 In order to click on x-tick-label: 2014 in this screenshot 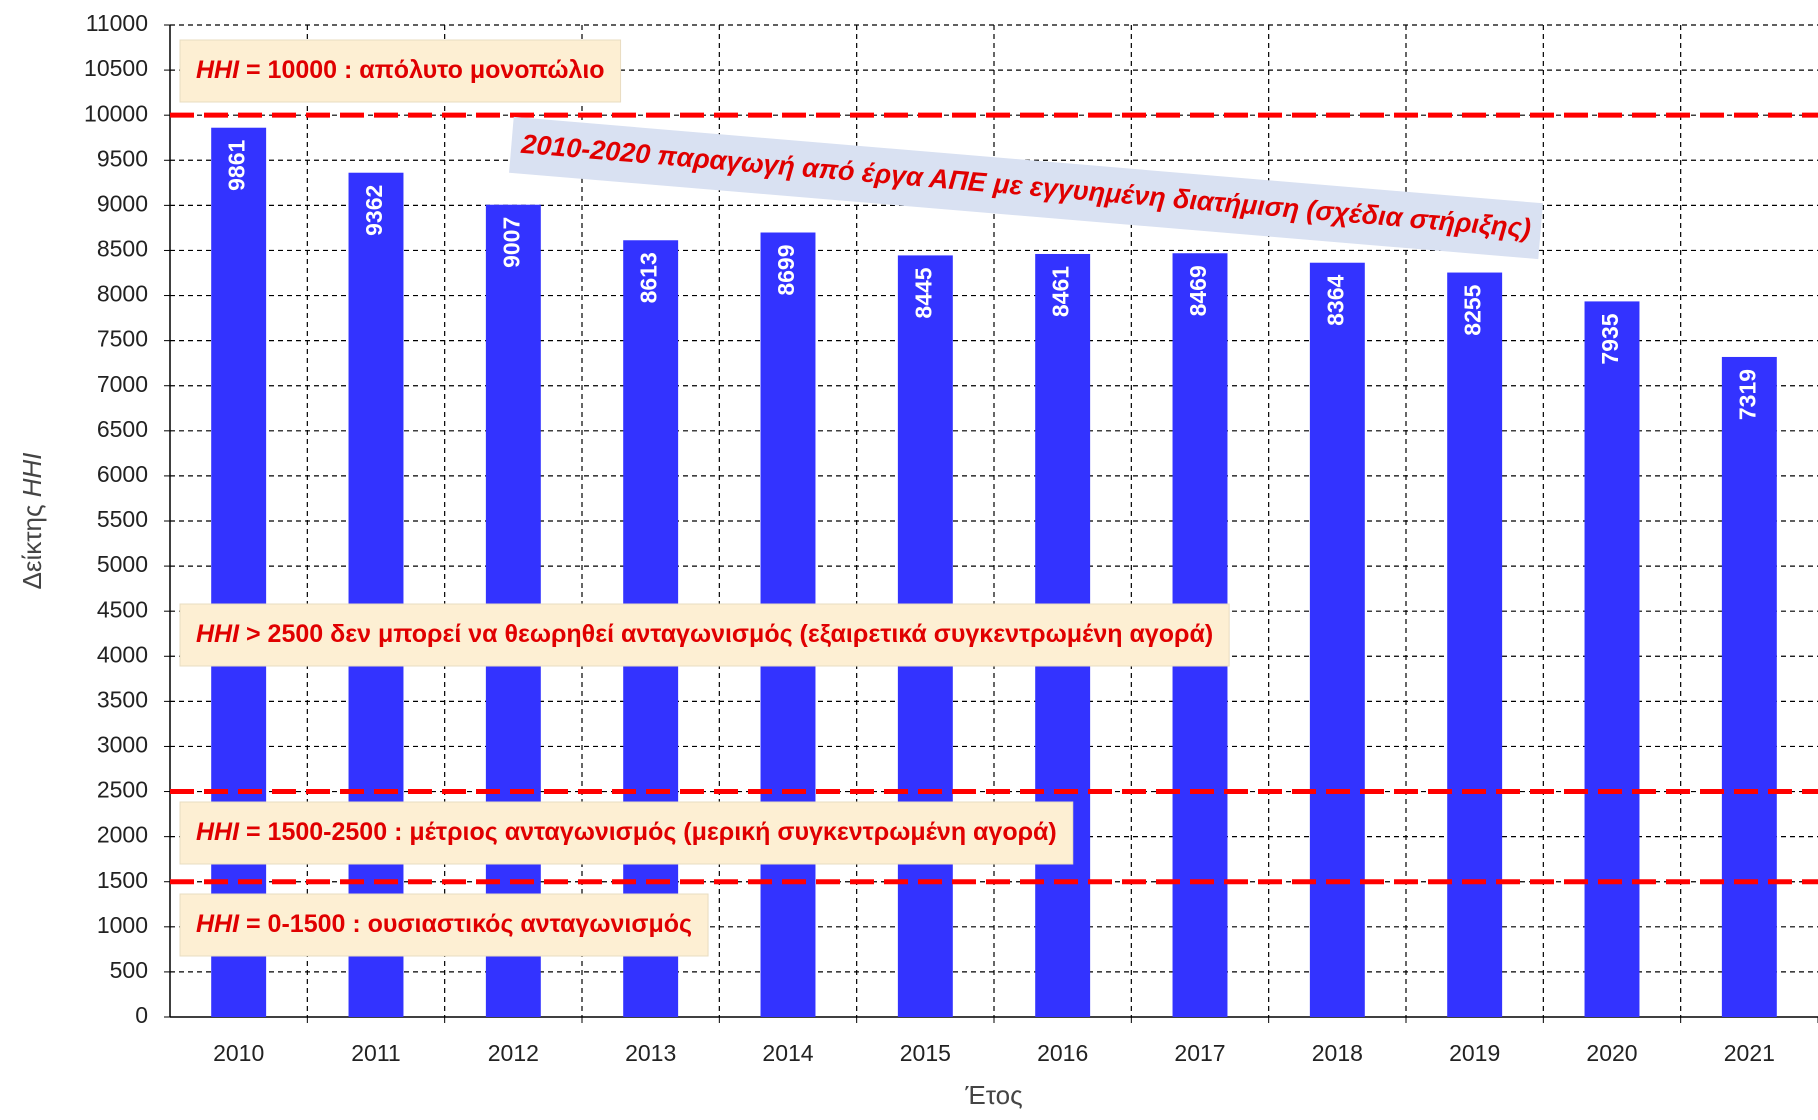, I will do `click(787, 1053)`.